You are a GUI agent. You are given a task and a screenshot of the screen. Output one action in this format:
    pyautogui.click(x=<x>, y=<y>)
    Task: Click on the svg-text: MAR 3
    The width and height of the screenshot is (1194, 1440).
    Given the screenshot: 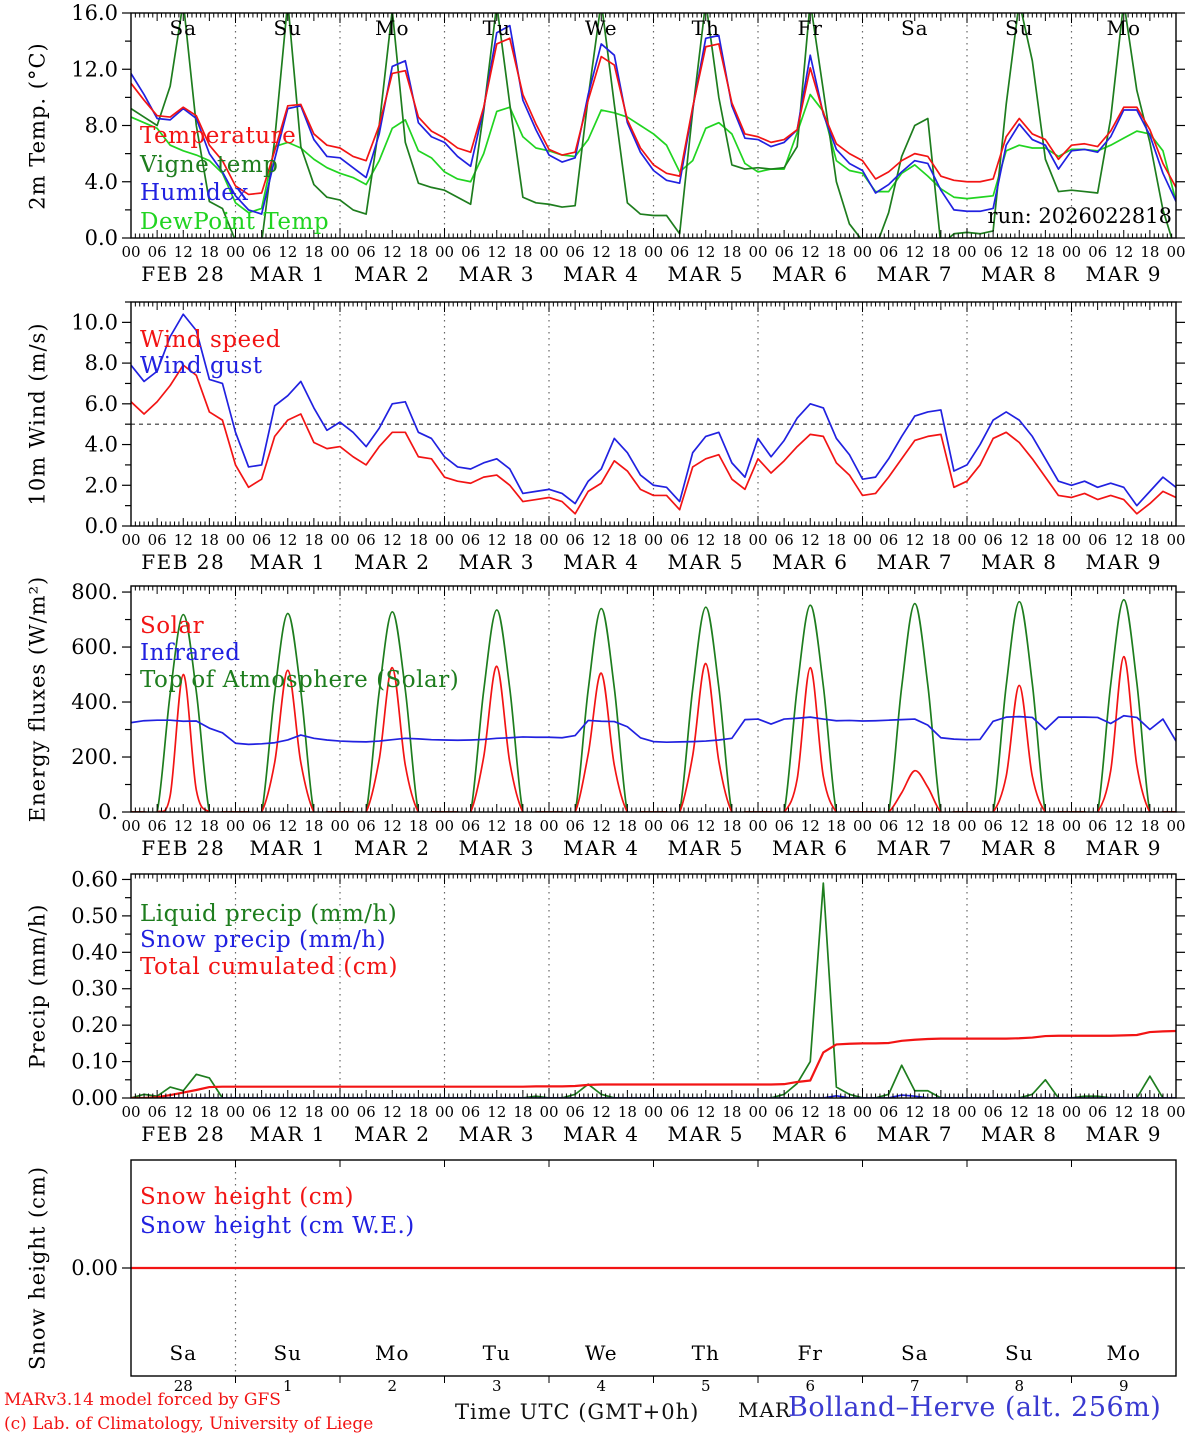 What is the action you would take?
    pyautogui.click(x=496, y=1134)
    